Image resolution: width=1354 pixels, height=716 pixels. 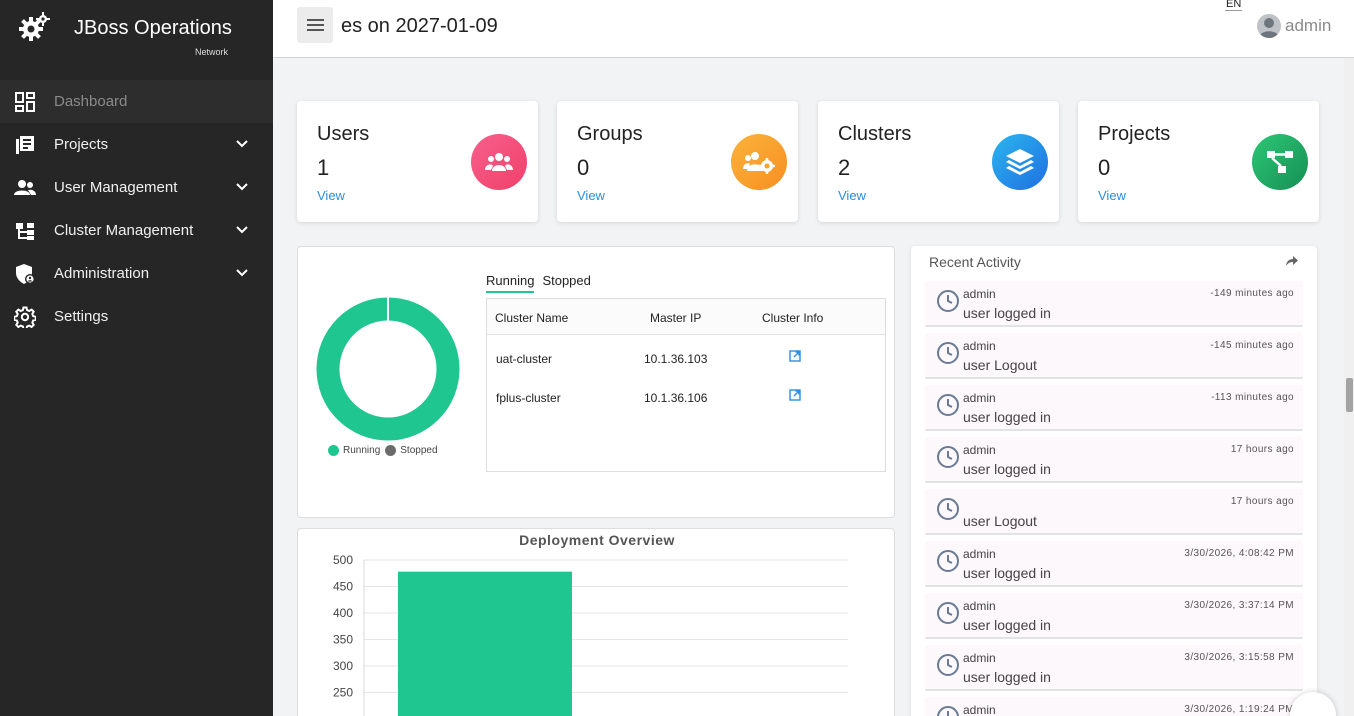 What do you see at coordinates (759, 162) in the screenshot?
I see `groups-gear-icon` at bounding box center [759, 162].